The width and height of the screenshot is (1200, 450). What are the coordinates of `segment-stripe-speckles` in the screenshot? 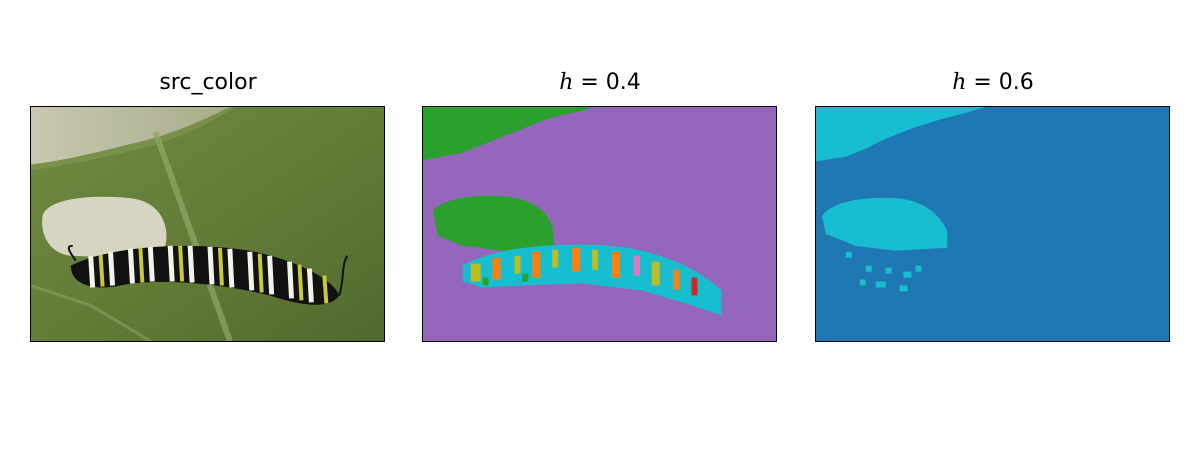 It's located at (584, 271).